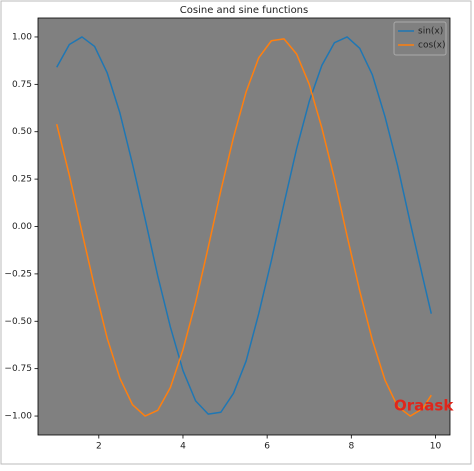  What do you see at coordinates (18, 417) in the screenshot?
I see `y-tick-label: −1.00` at bounding box center [18, 417].